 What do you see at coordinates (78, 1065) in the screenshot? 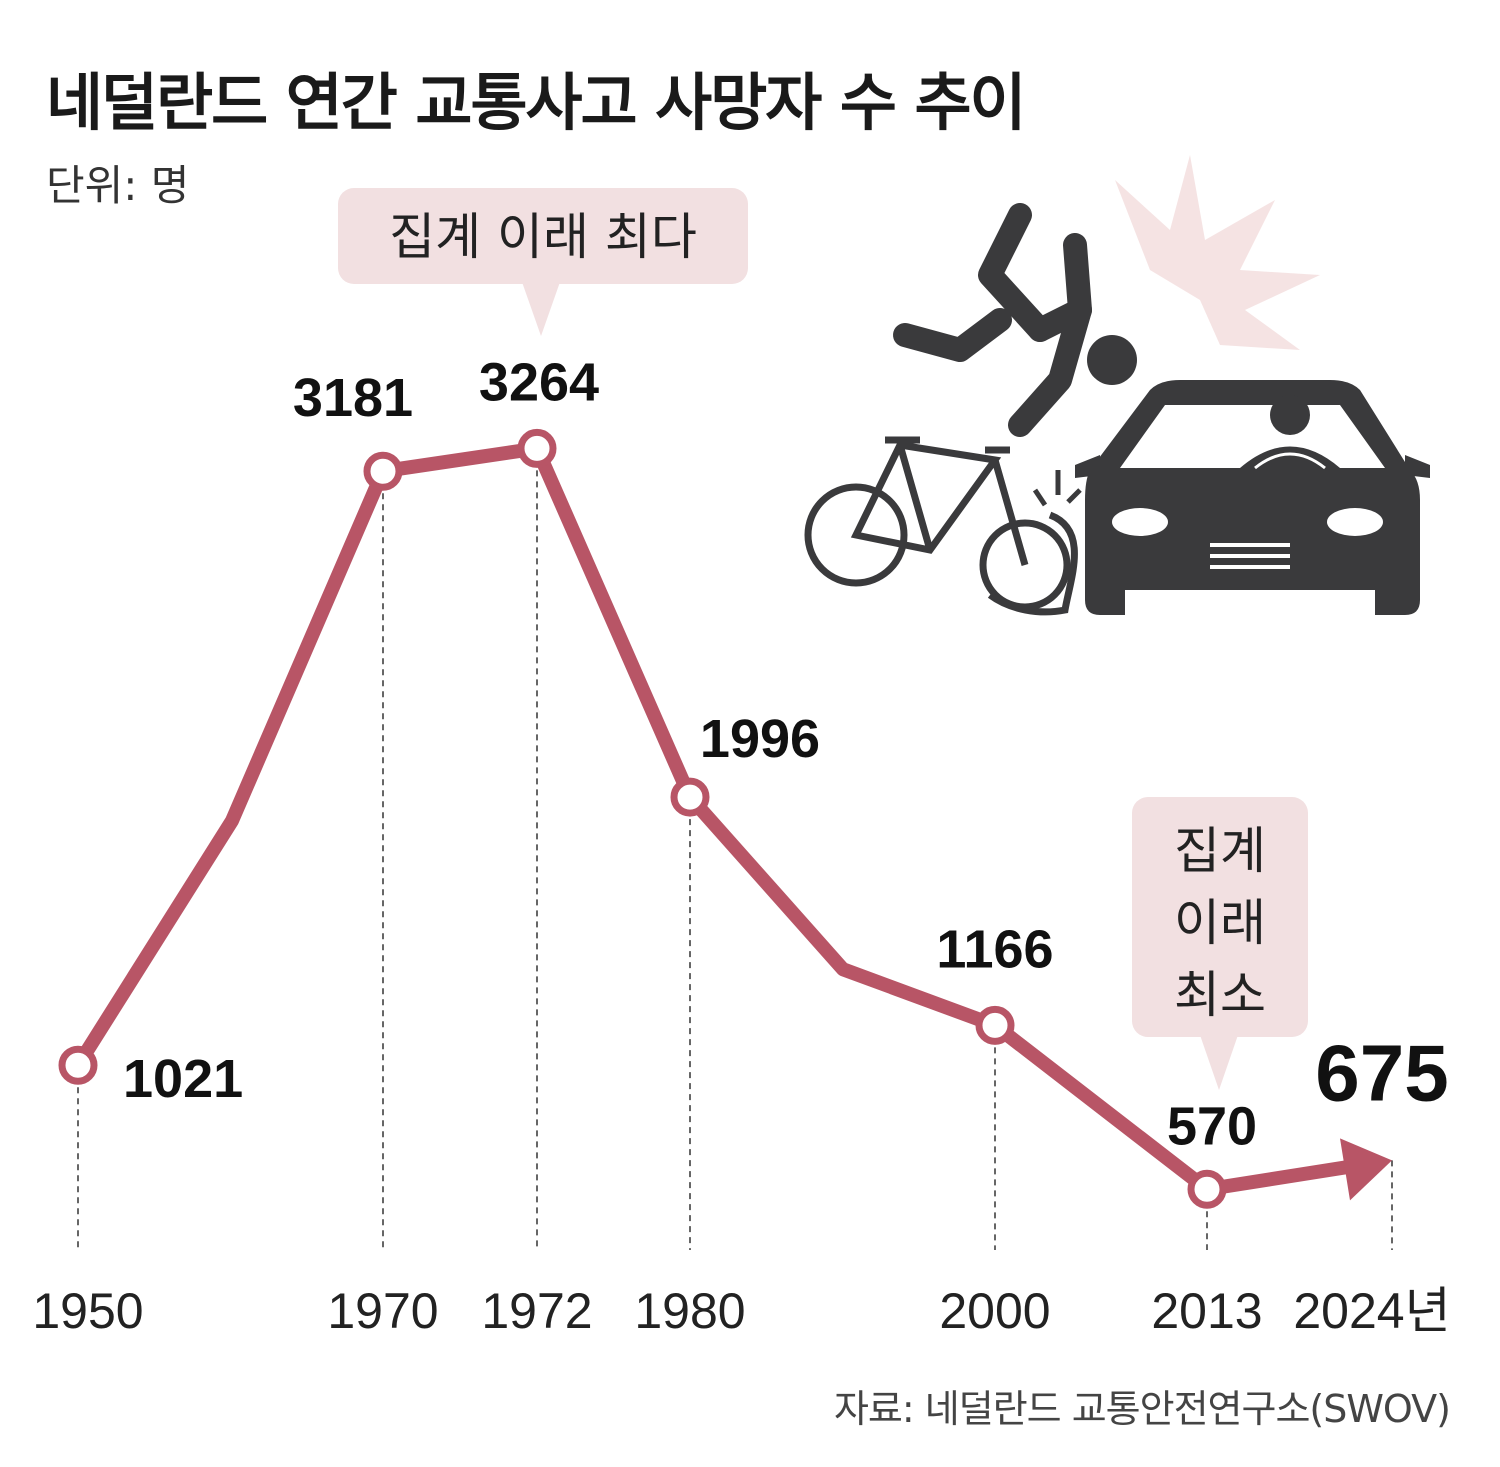
I see `data-point-1950` at bounding box center [78, 1065].